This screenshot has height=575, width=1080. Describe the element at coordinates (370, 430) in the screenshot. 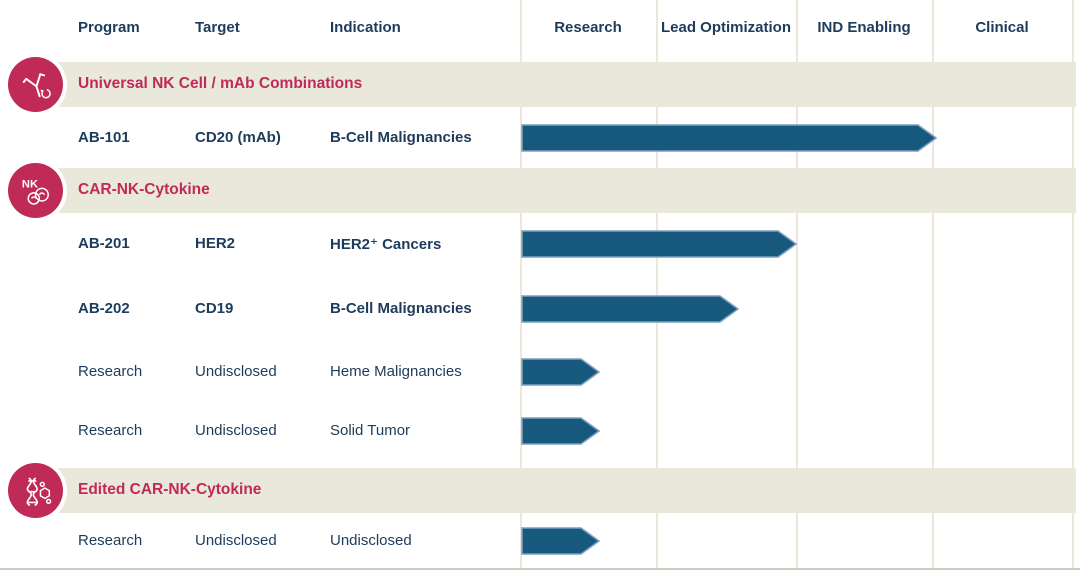

I see `indication-cell: Solid Tumor` at that location.